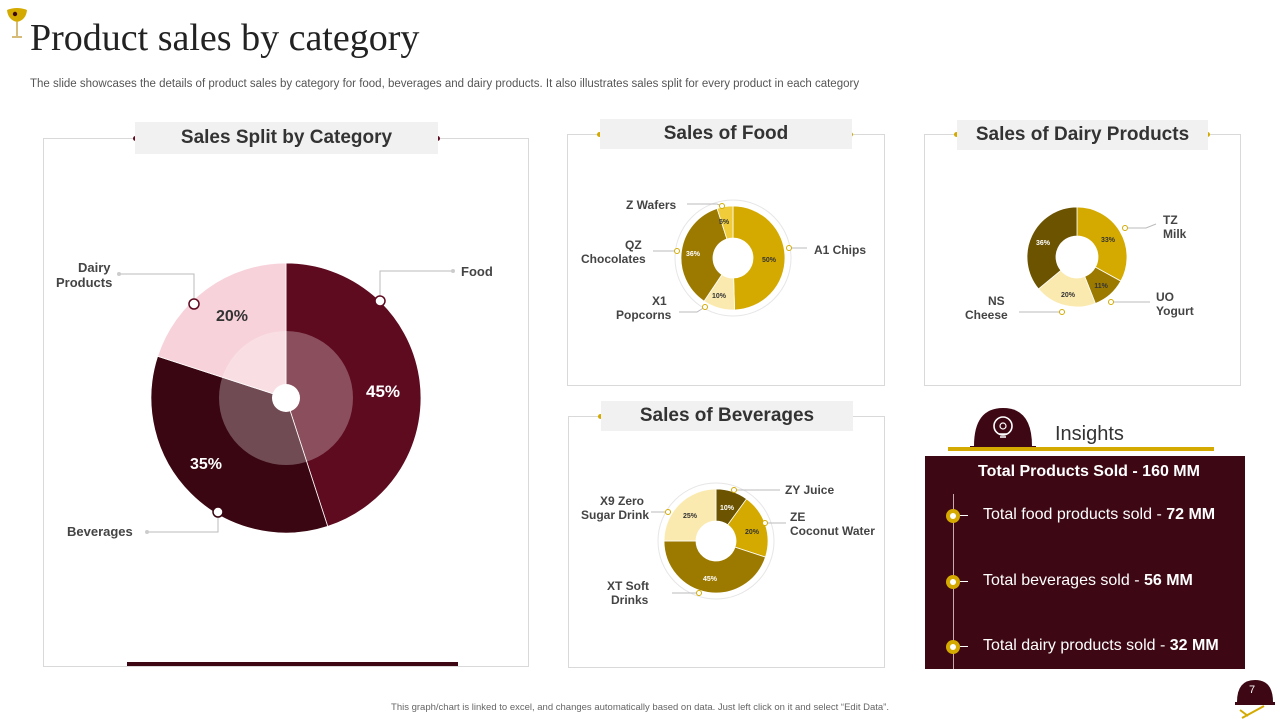  I want to click on food-chips-pct: 50%, so click(769, 260).